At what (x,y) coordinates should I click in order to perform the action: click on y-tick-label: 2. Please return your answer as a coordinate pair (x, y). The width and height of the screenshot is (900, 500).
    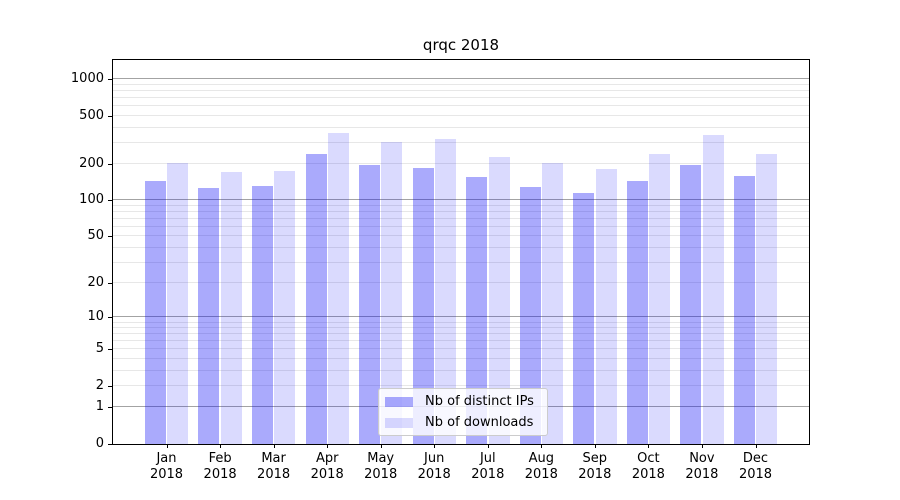
    Looking at the image, I should click on (99, 385).